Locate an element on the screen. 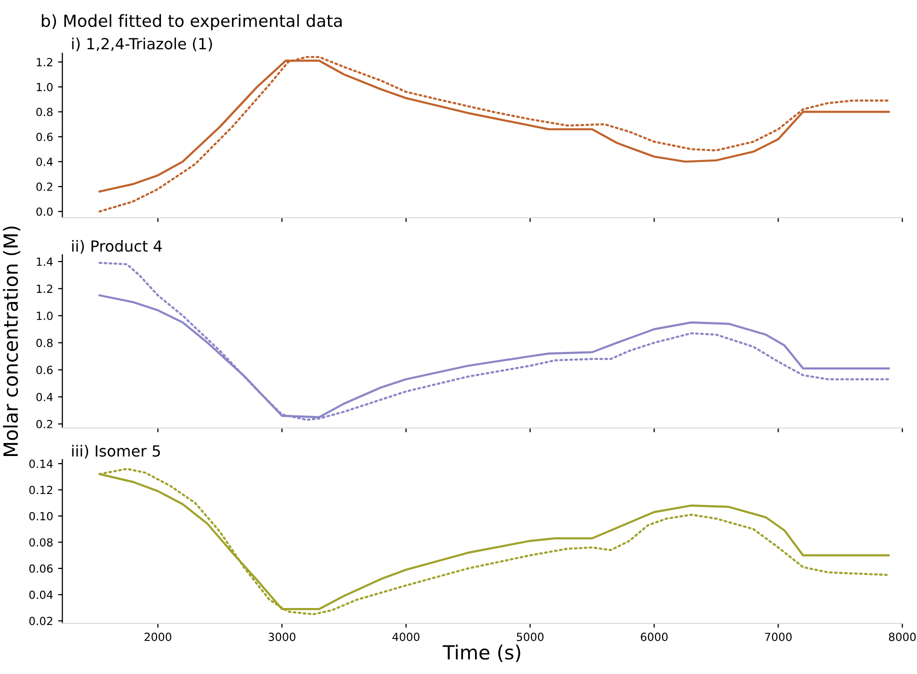 The height and width of the screenshot is (674, 917). x-tick-label: 7000 is located at coordinates (778, 637).